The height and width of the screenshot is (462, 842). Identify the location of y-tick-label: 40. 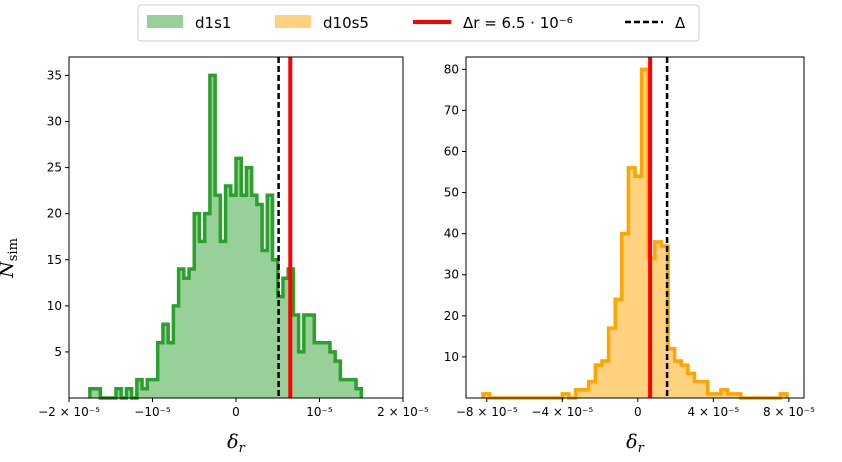
(451, 234).